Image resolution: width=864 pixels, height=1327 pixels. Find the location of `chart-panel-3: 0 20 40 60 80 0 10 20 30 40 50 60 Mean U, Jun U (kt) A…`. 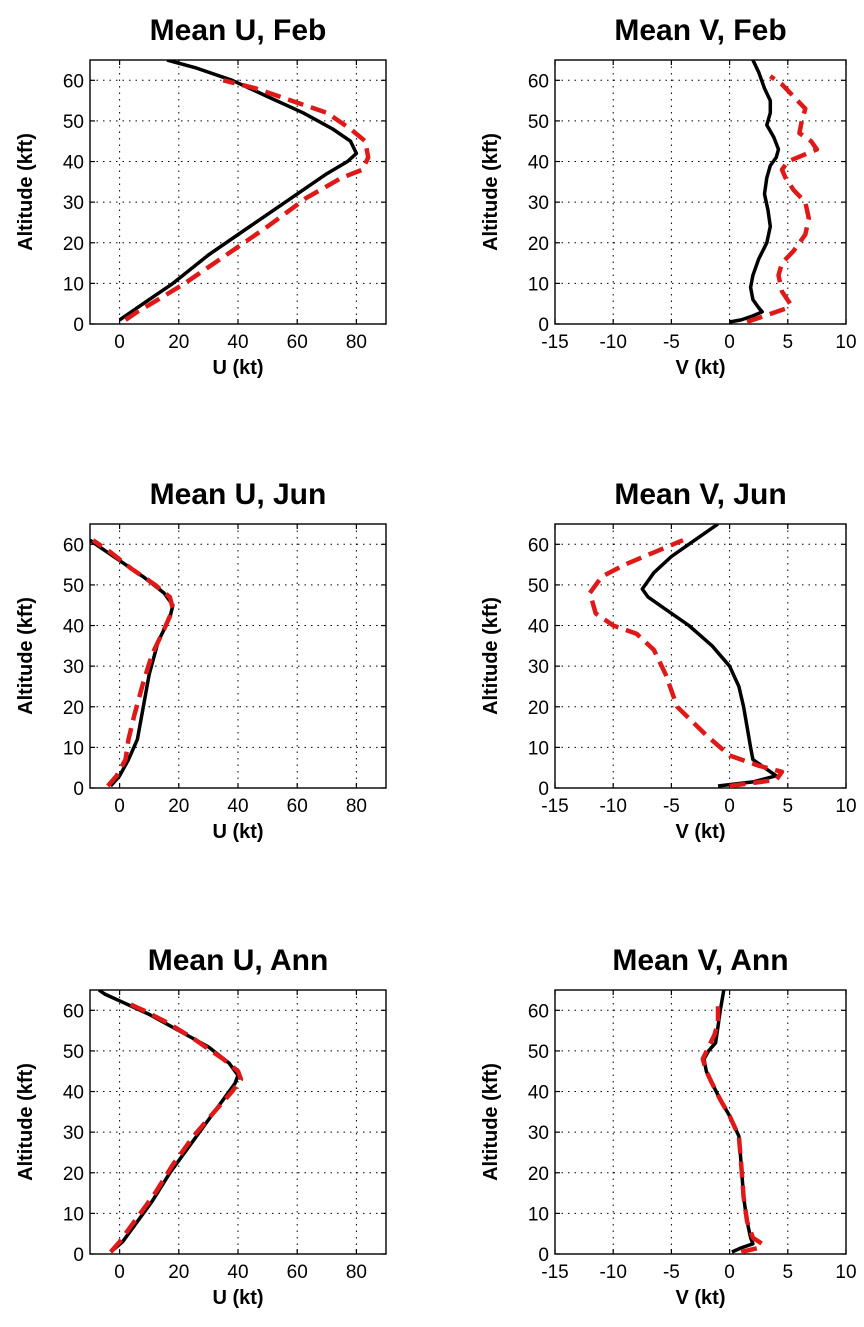

chart-panel-3: 0 20 40 60 80 0 10 20 30 40 50 60 Mean U, Jun U (kt) A… is located at coordinates (201, 660).